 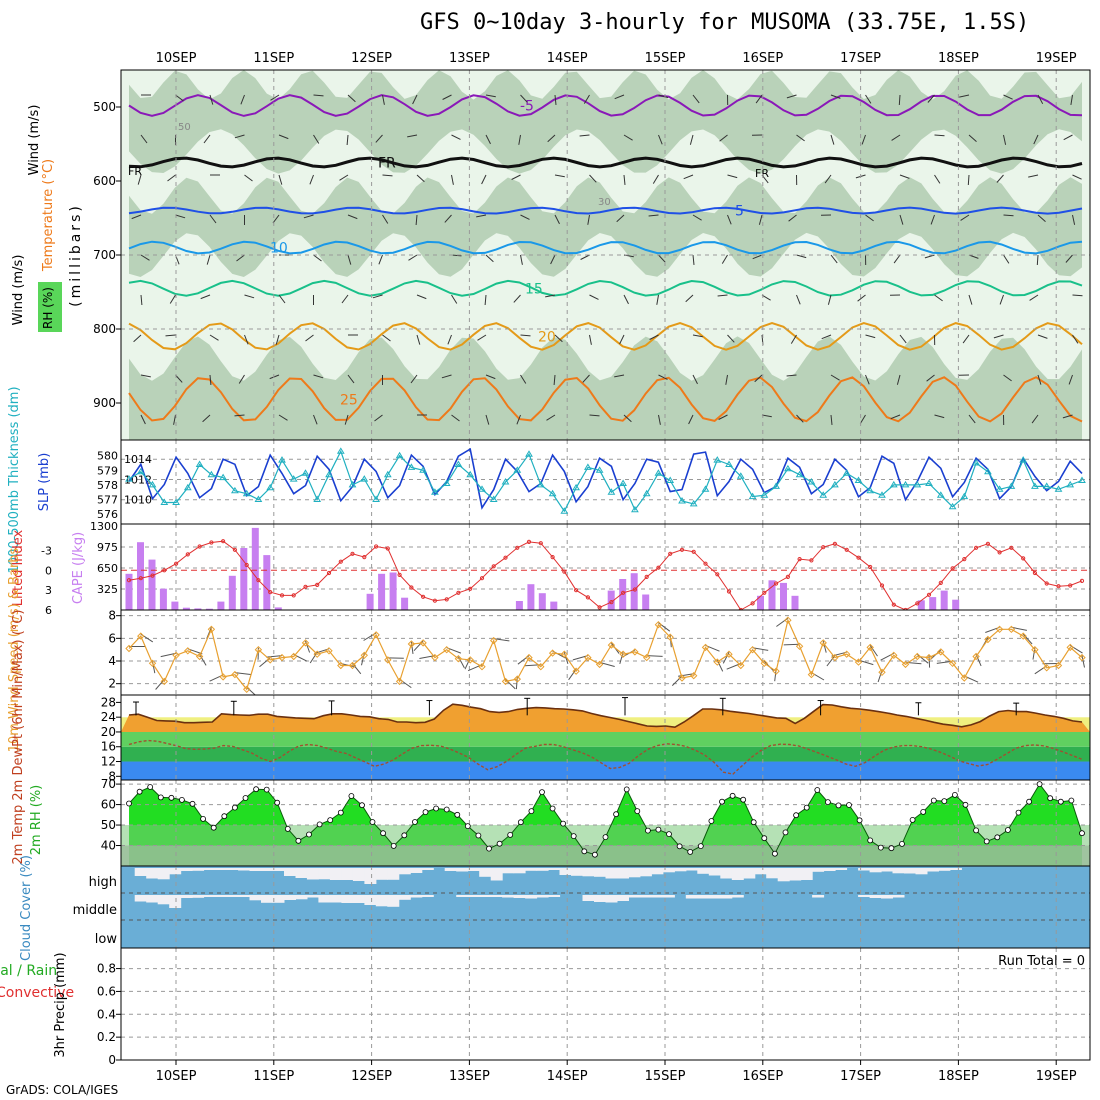 I want to click on temp-tick-label: 24, so click(x=108, y=717).